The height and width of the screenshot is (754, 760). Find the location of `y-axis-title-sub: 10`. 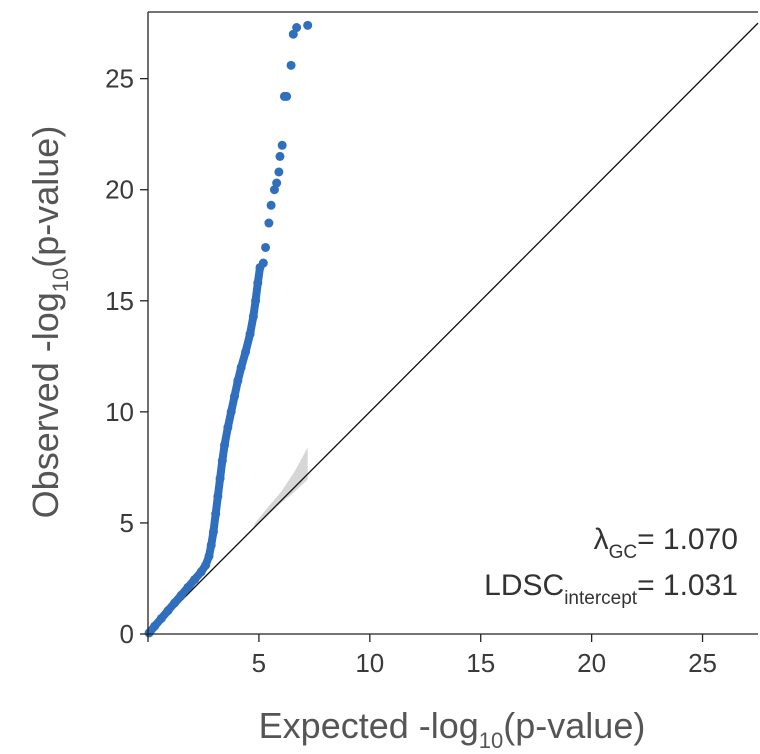

y-axis-title-sub: 10 is located at coordinates (60, 280).